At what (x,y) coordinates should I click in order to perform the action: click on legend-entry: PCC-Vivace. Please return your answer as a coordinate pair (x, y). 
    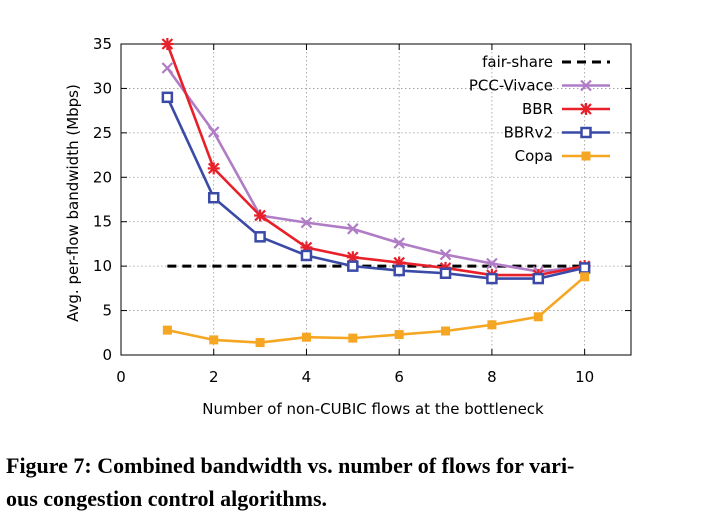
    Looking at the image, I should click on (539, 86).